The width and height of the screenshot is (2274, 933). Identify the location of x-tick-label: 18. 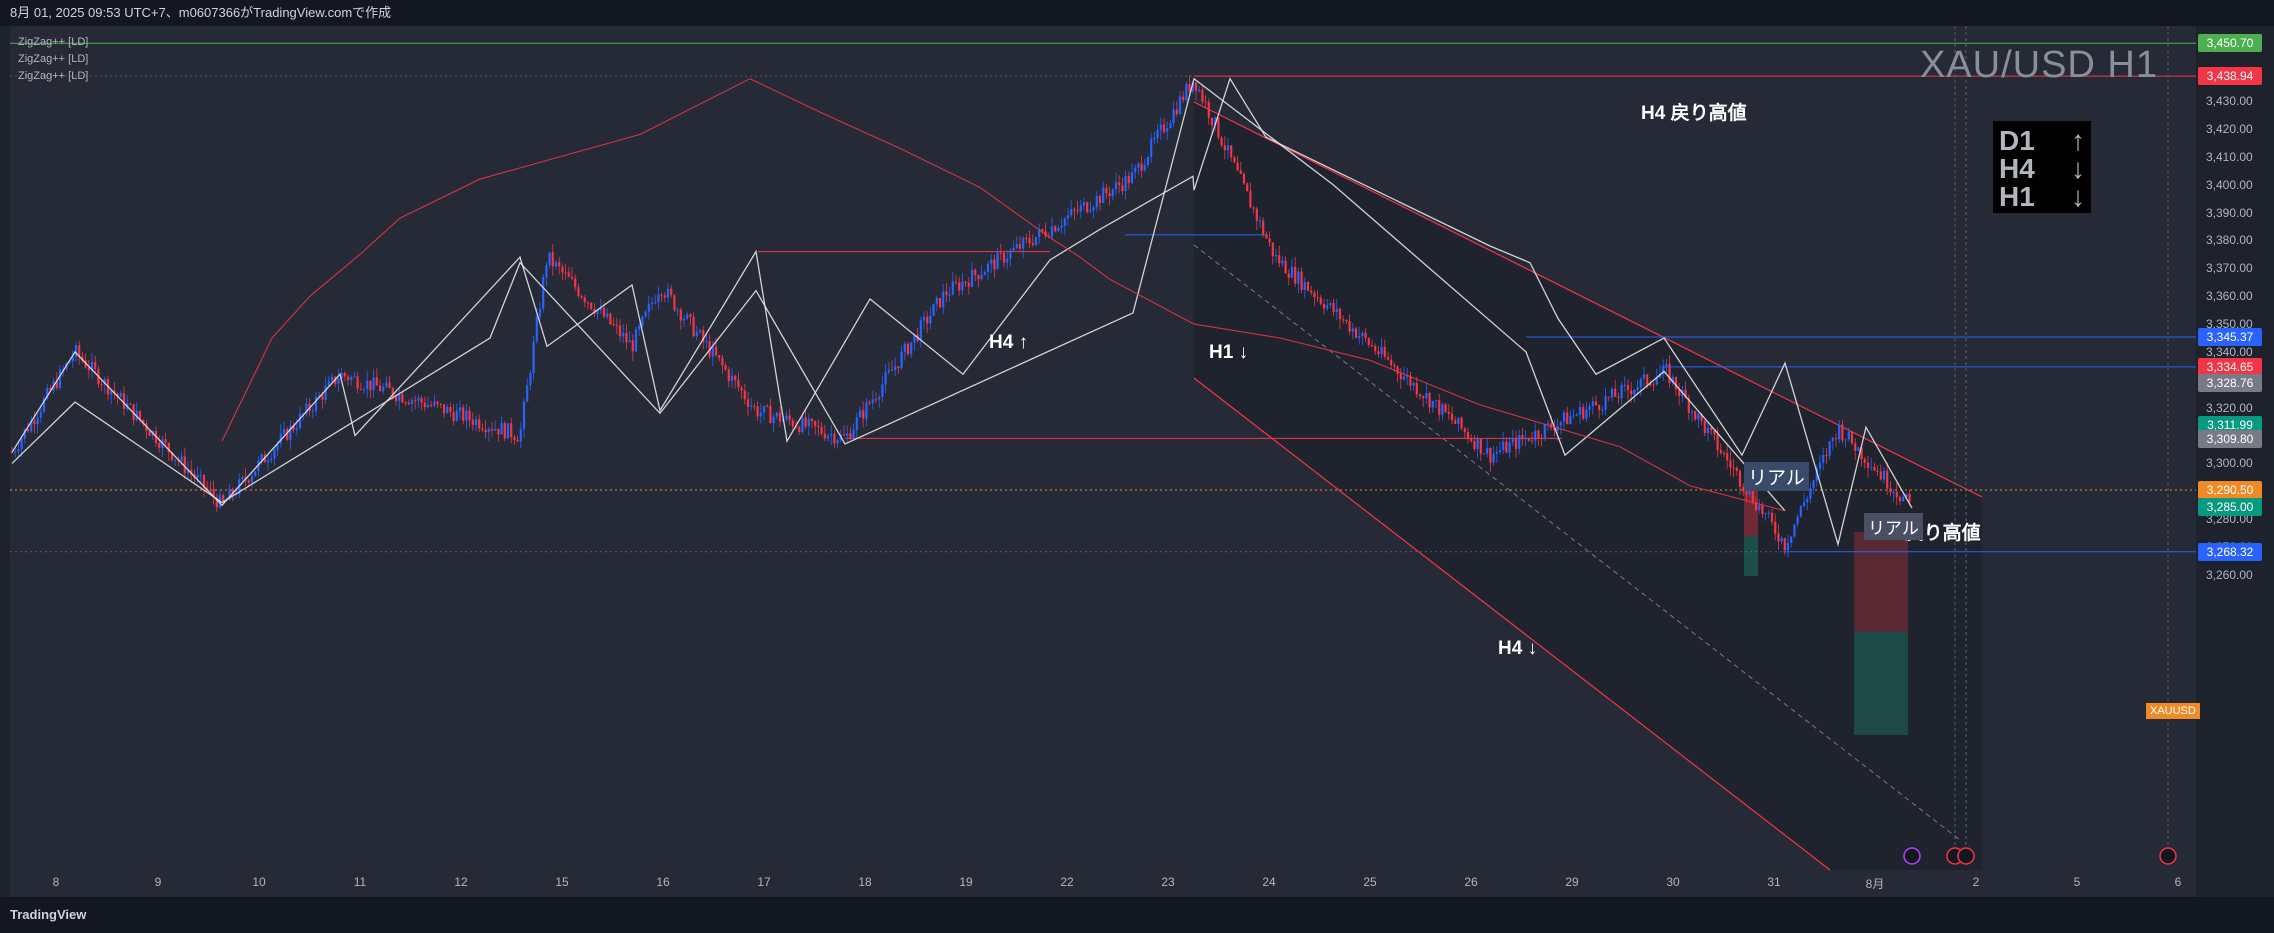
(865, 882).